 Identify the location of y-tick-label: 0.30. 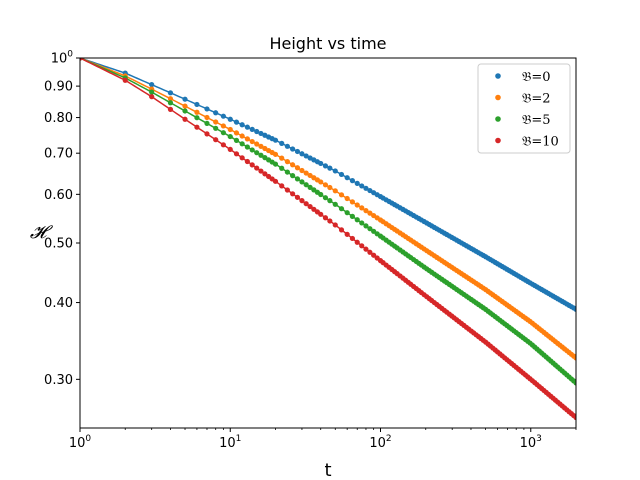
(58, 380).